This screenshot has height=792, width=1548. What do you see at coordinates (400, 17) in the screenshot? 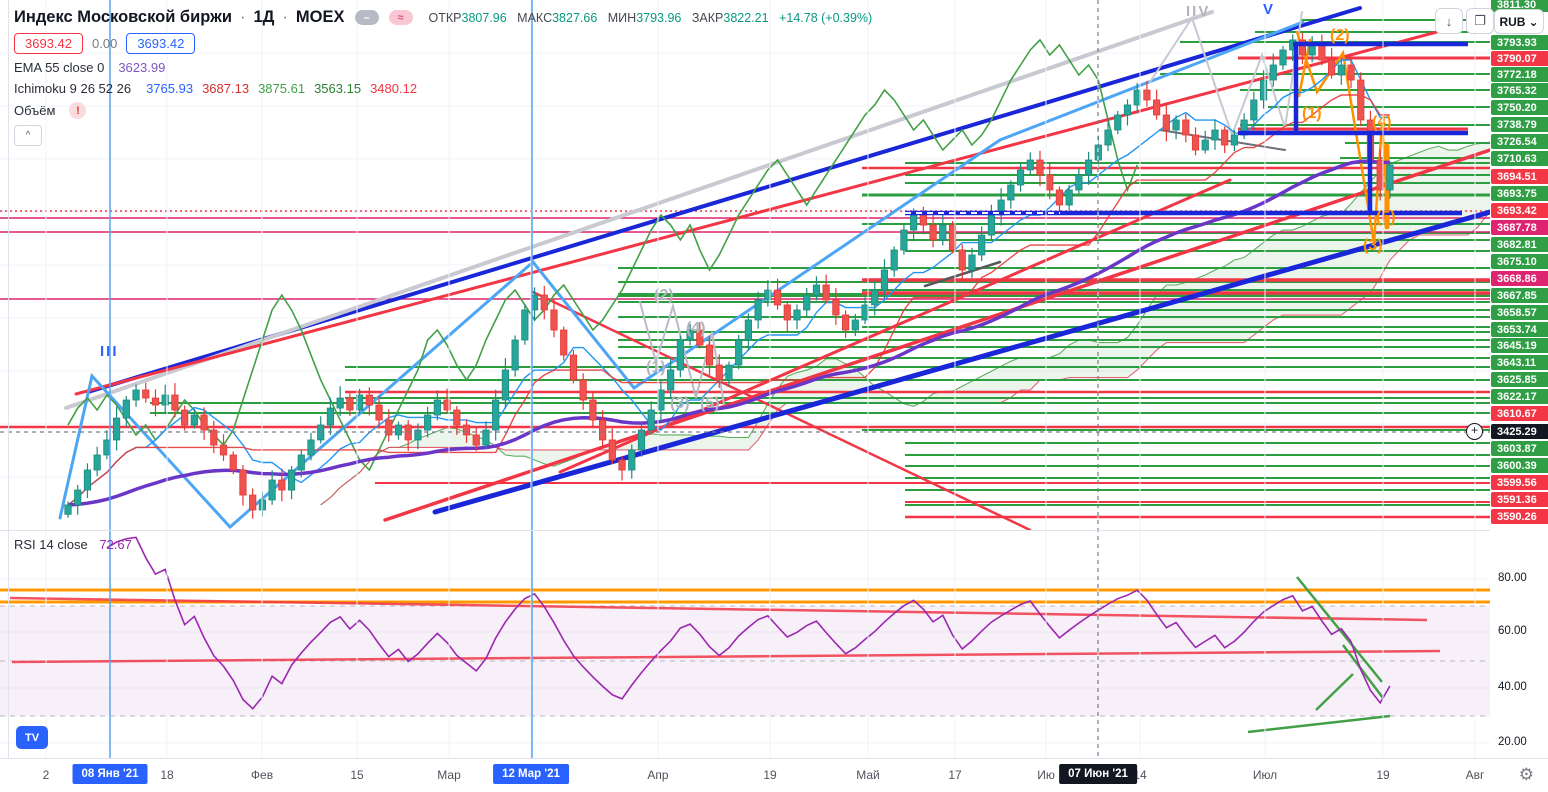
I see `approx-pill-icon: ≈` at bounding box center [400, 17].